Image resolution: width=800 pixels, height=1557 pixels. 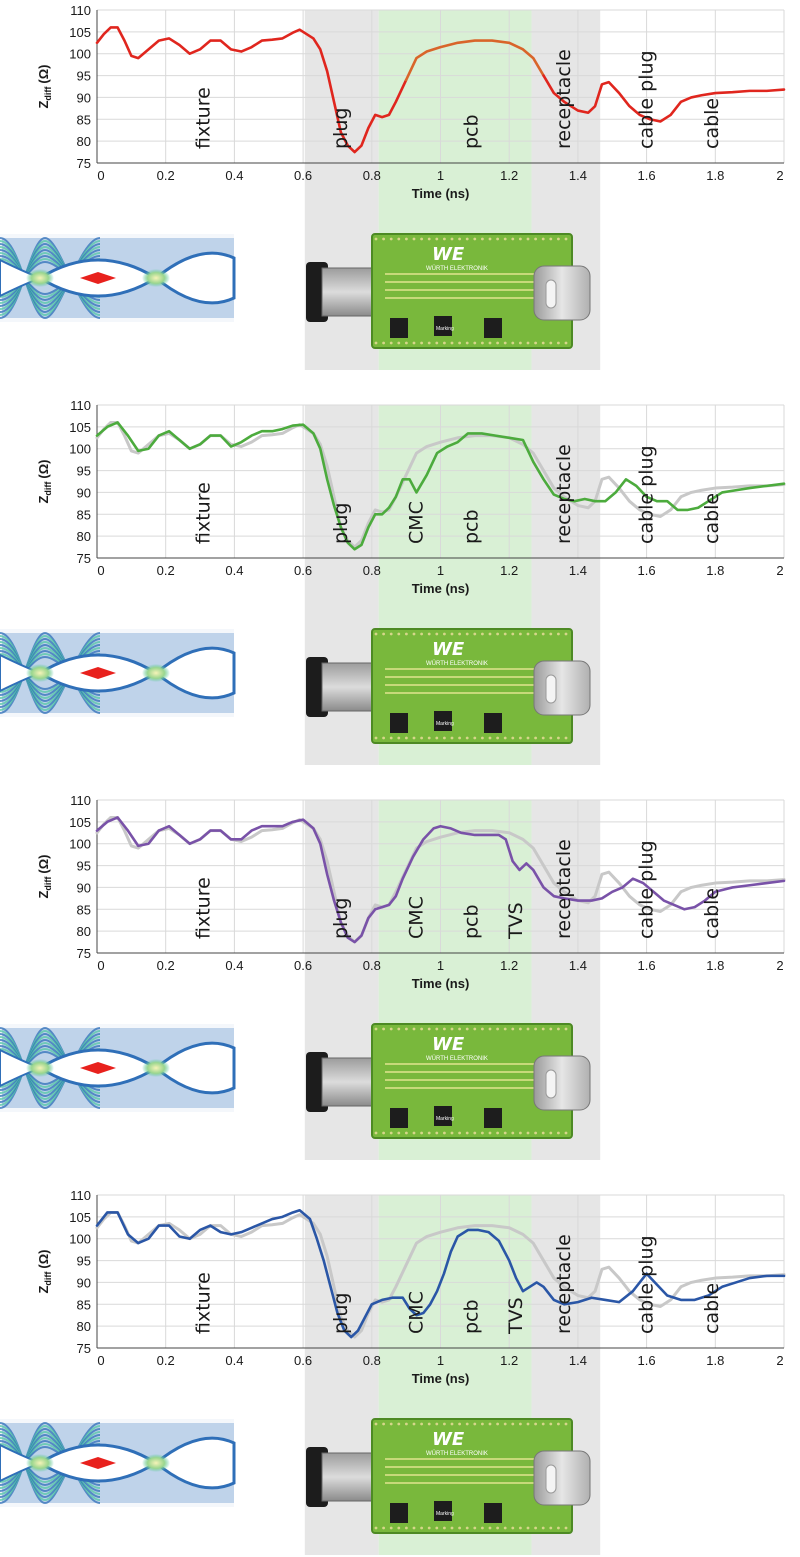 I want to click on x-tick-label: 0.2, so click(x=166, y=570).